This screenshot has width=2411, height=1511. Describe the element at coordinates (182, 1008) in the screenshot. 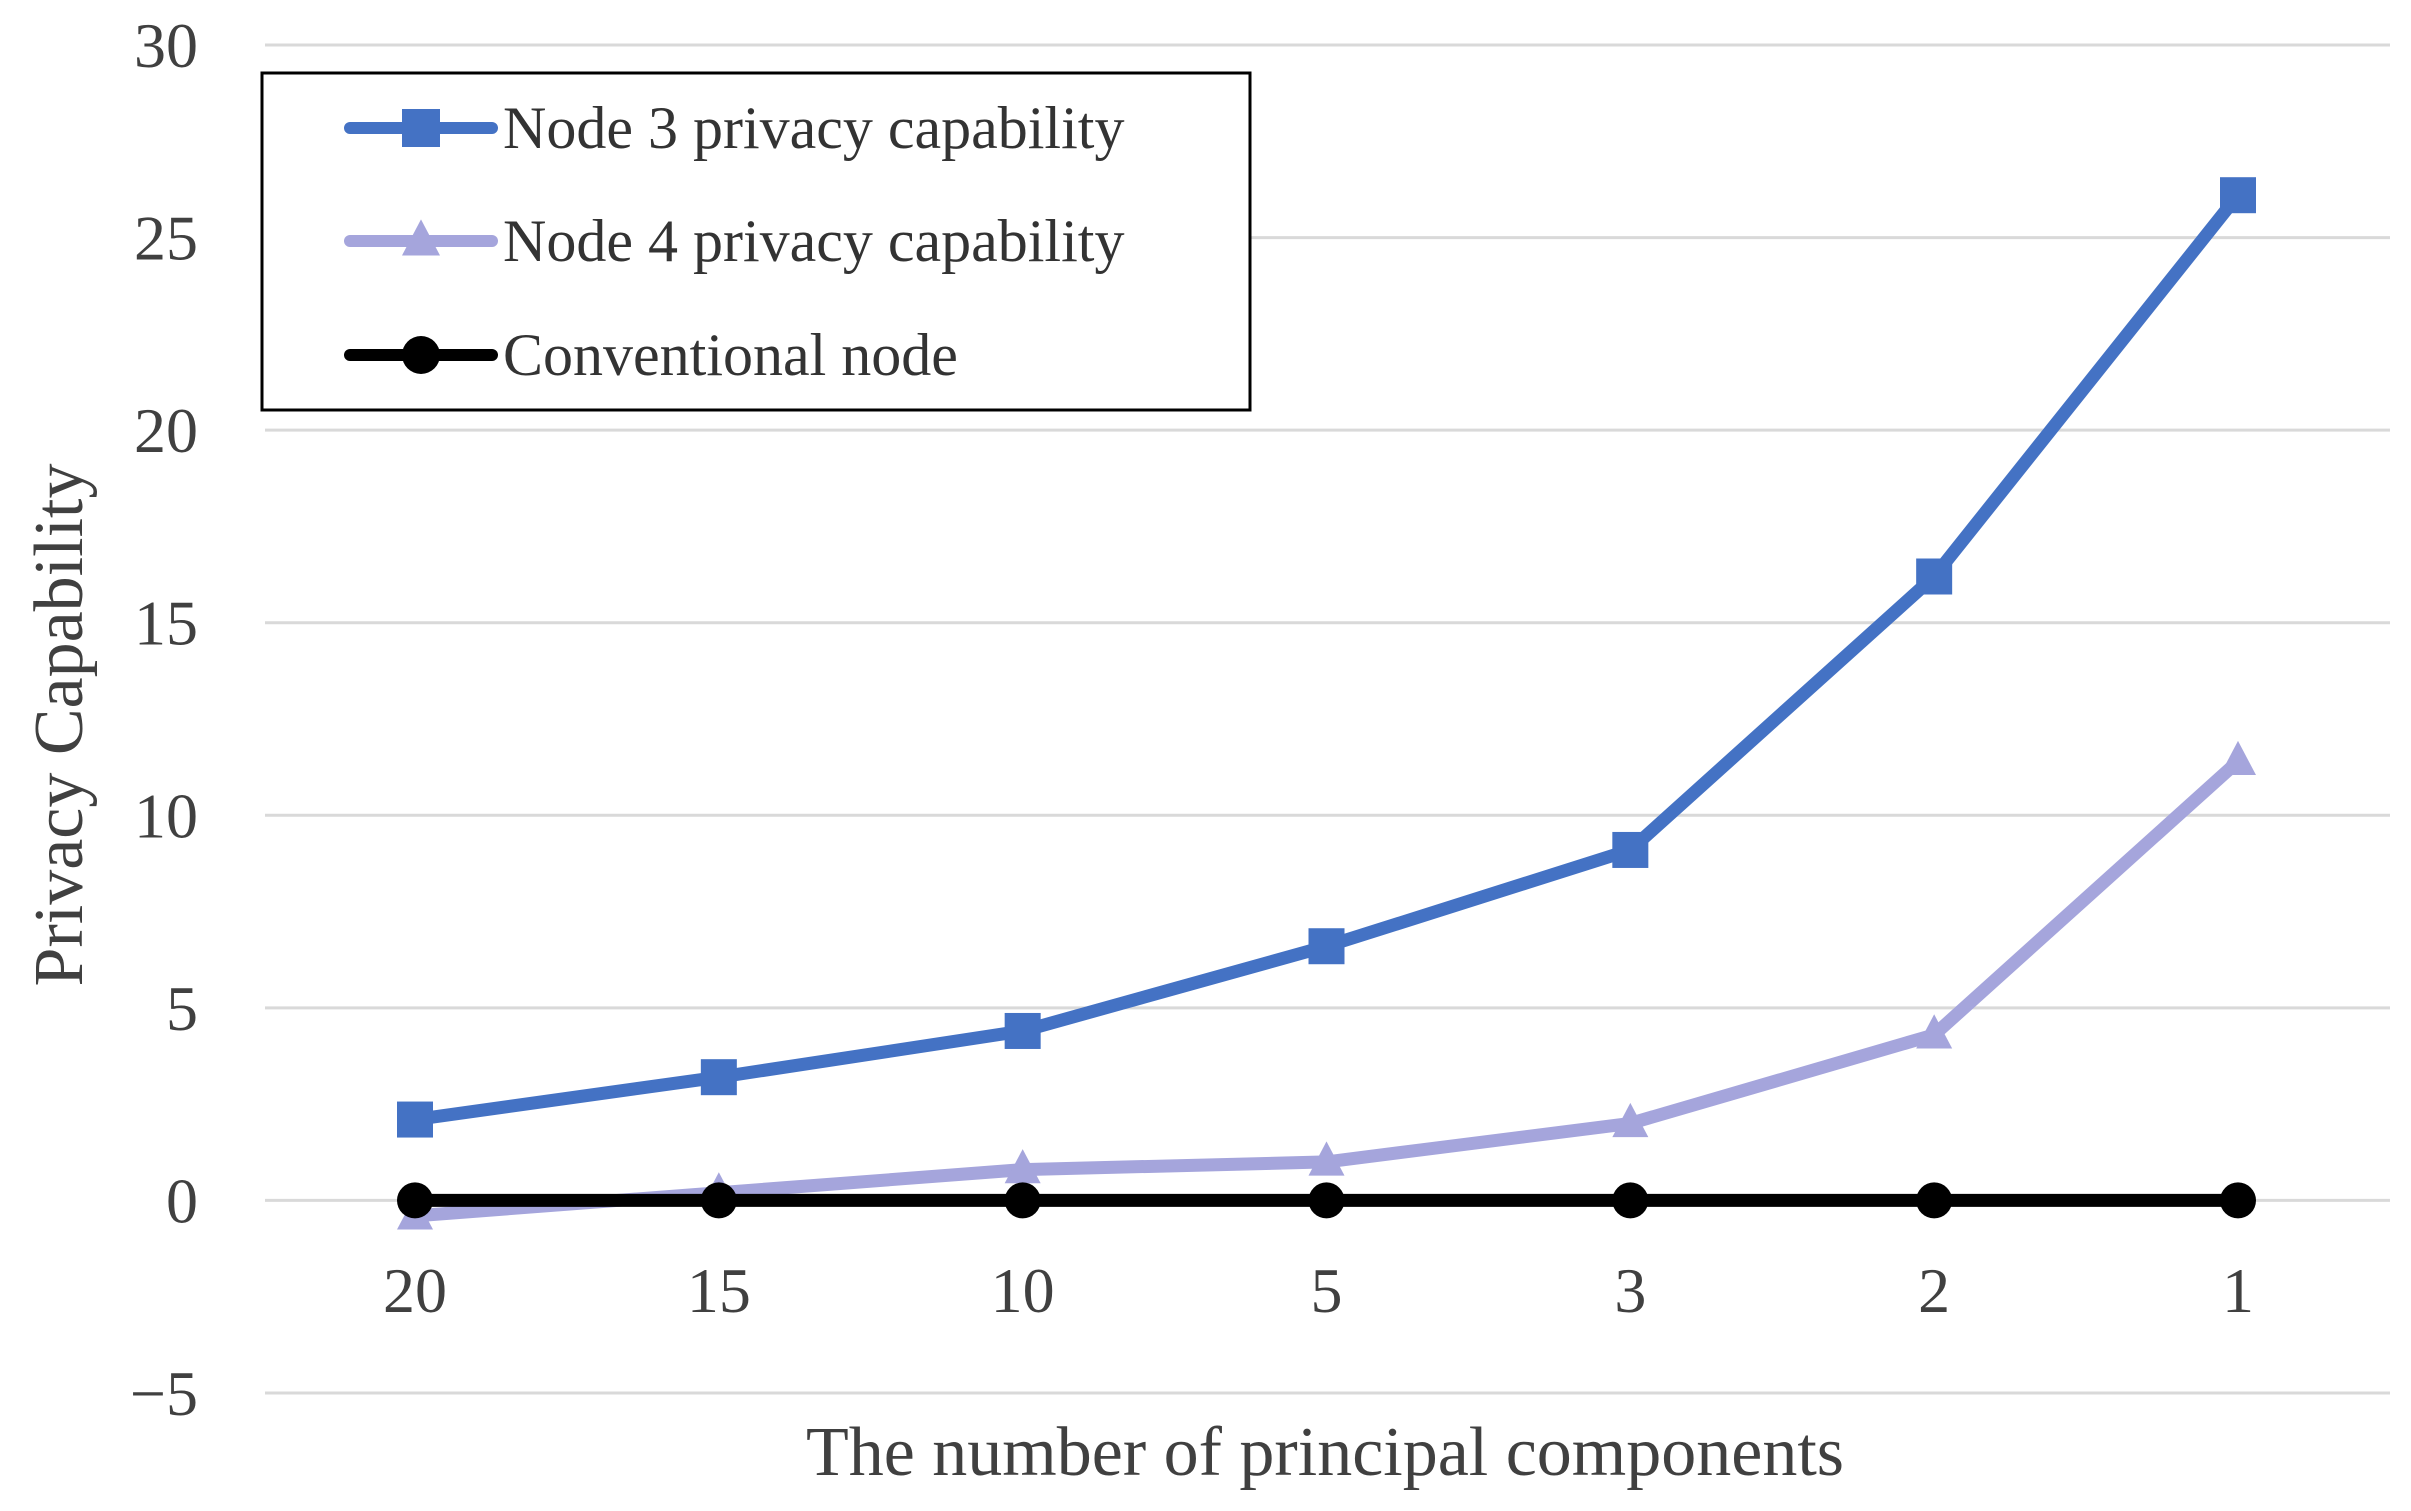

I see `y-tick-label: 5` at that location.